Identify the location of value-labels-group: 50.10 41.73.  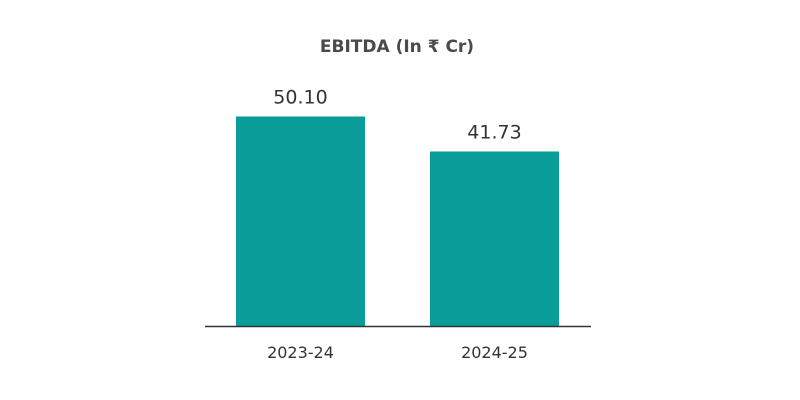
(397, 114).